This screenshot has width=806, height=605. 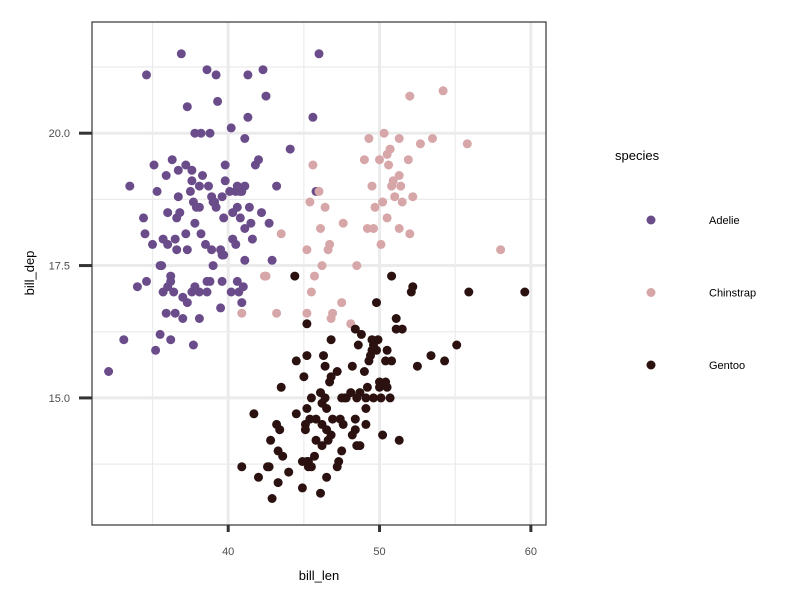 I want to click on y-axis-ticks: 15.0 17.5 20.0, so click(x=70, y=266).